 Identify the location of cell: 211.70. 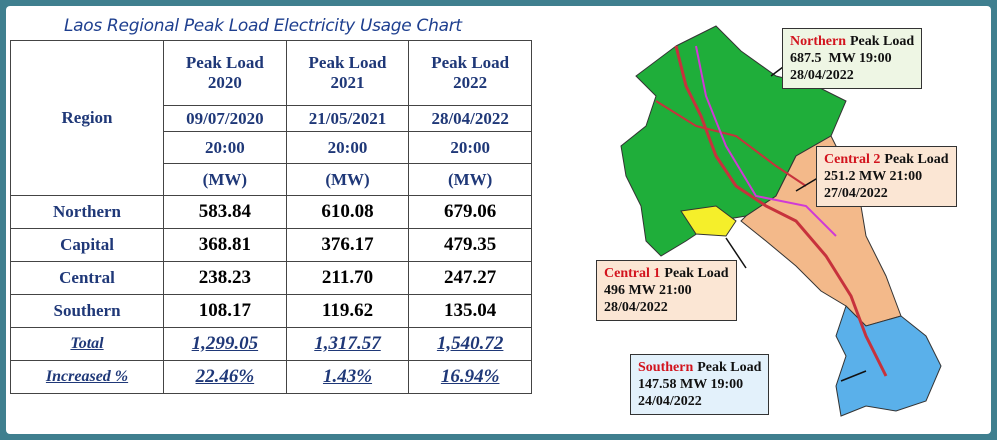
(347, 278).